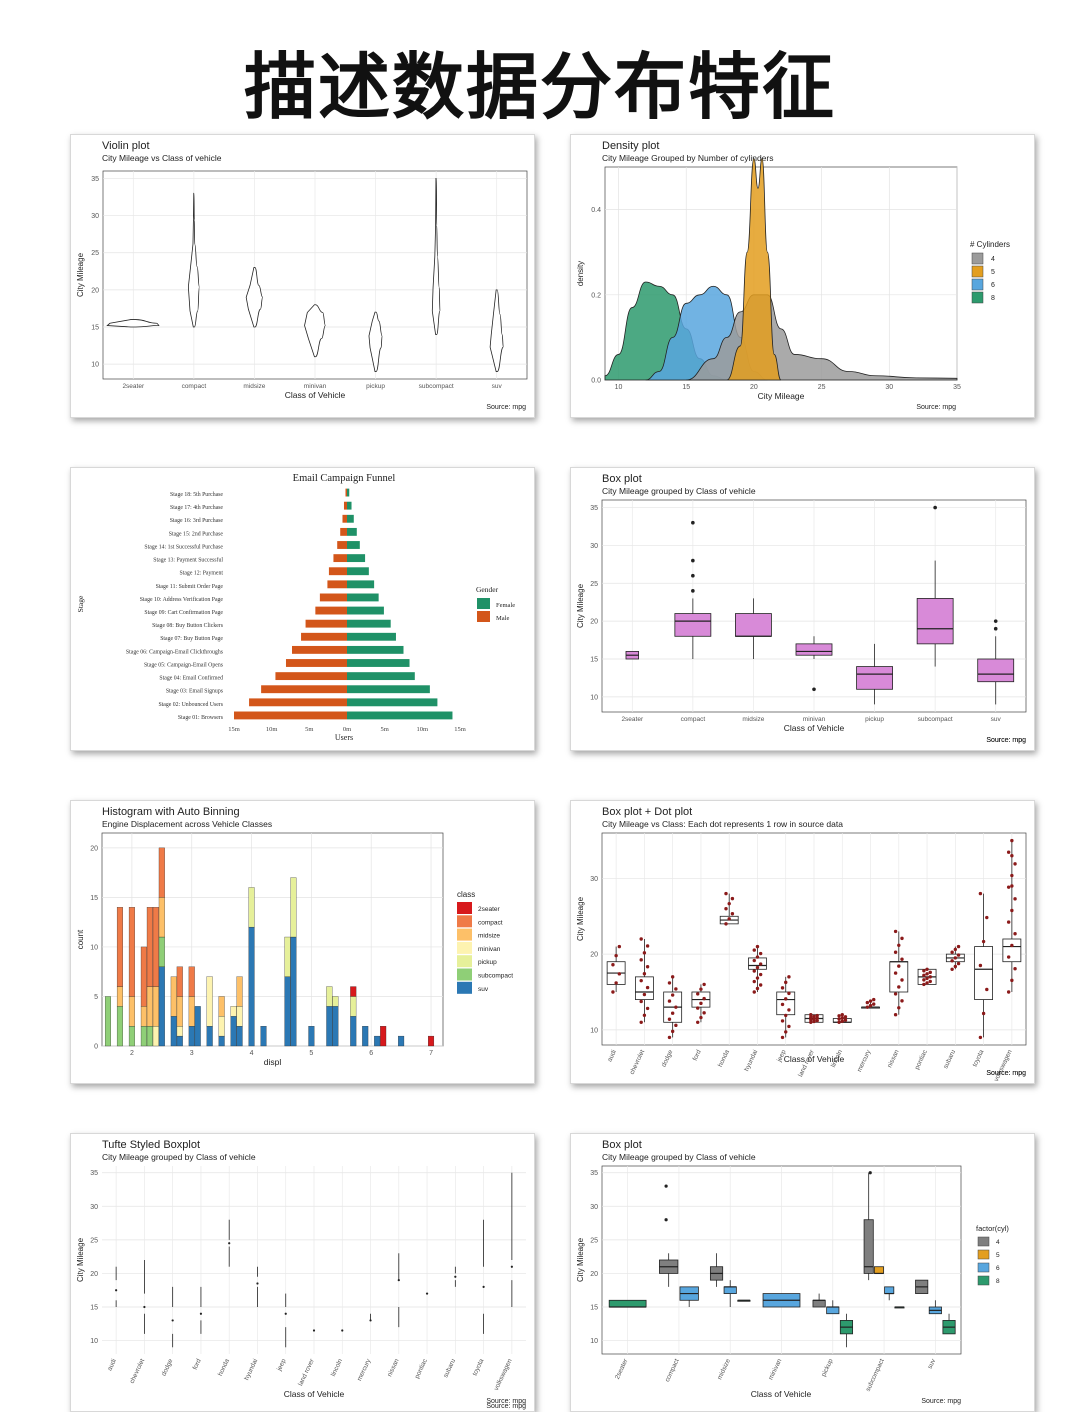 The image size is (1080, 1412). Describe the element at coordinates (630, 146) in the screenshot. I see `chart-title: Density plot` at that location.